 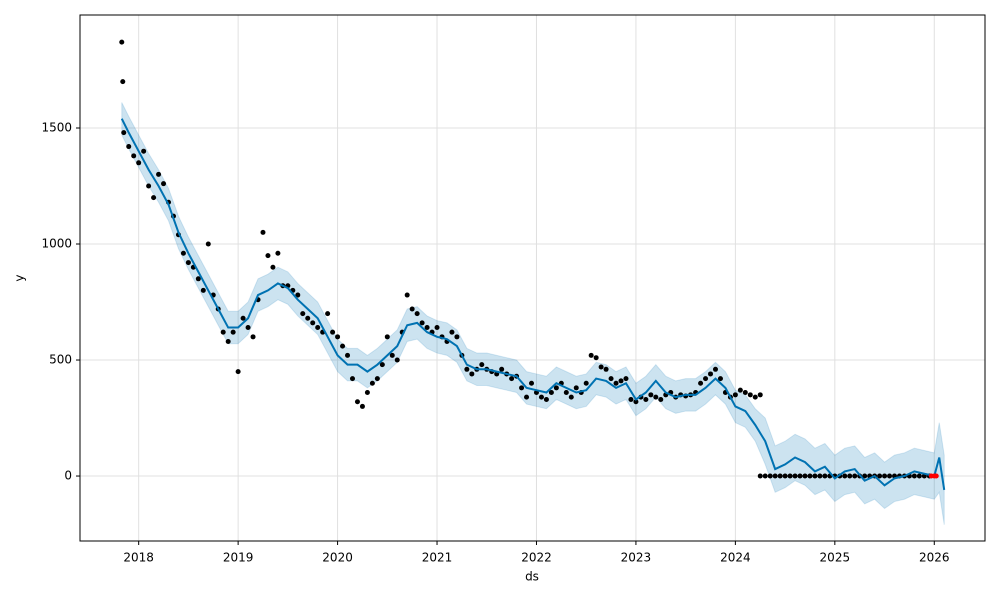 What do you see at coordinates (437, 558) in the screenshot?
I see `x-tick-label: 2021` at bounding box center [437, 558].